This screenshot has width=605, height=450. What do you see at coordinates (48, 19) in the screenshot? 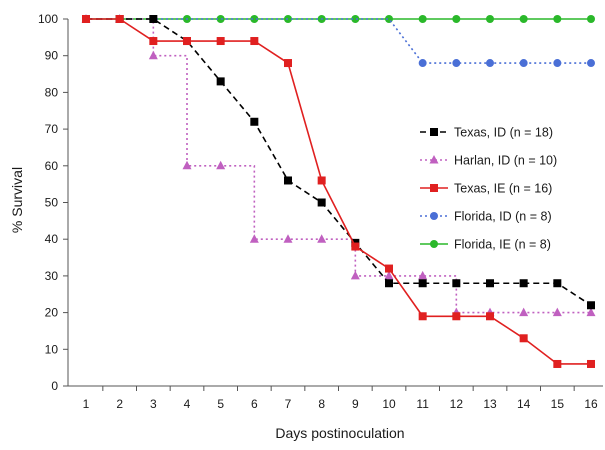
I see `y-tick-label: 100` at bounding box center [48, 19].